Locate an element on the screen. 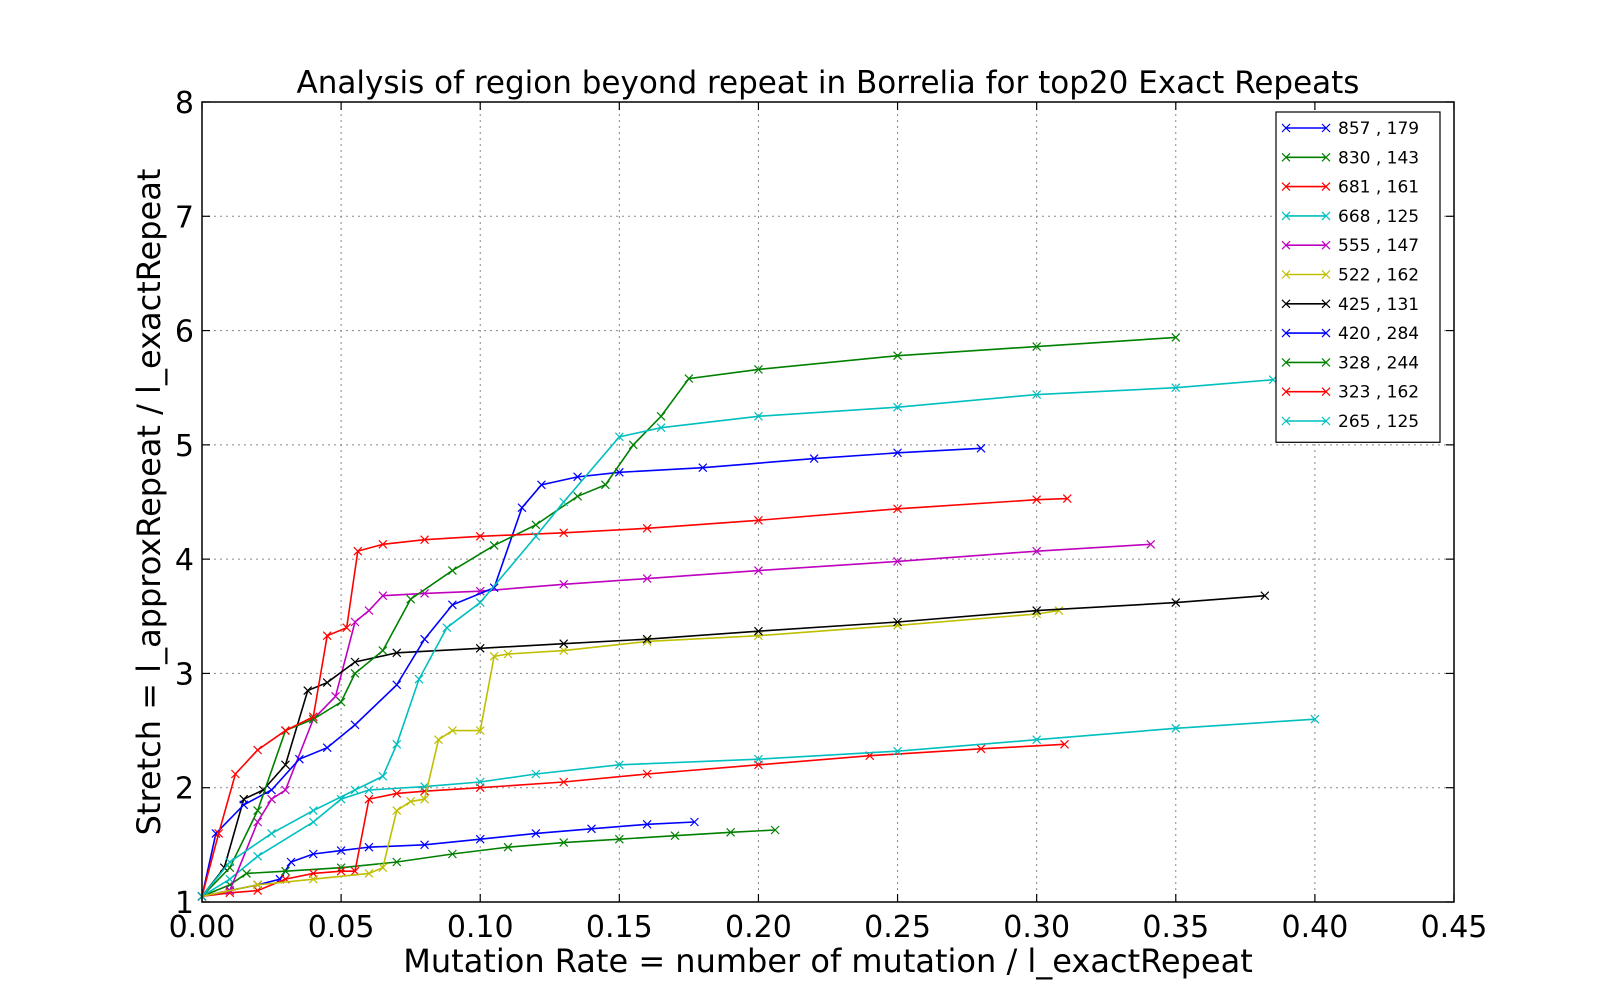 This screenshot has width=1600, height=1004. y-tick-label: 8 is located at coordinates (184, 103).